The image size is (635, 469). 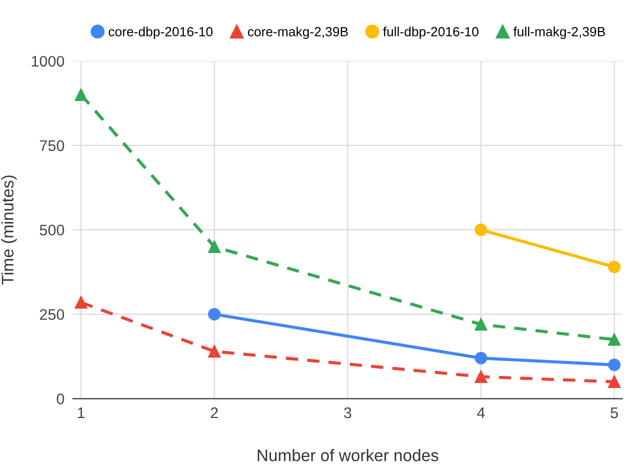 What do you see at coordinates (298, 32) in the screenshot?
I see `legend-label: core-makg-2,39B` at bounding box center [298, 32].